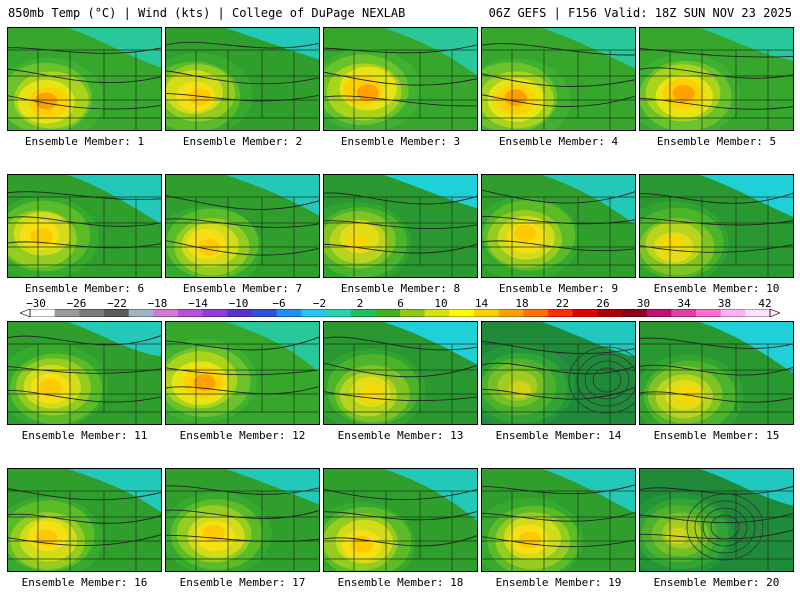 This screenshot has height=600, width=800. What do you see at coordinates (684, 303) in the screenshot?
I see `colorbar-tick-label: 34` at bounding box center [684, 303].